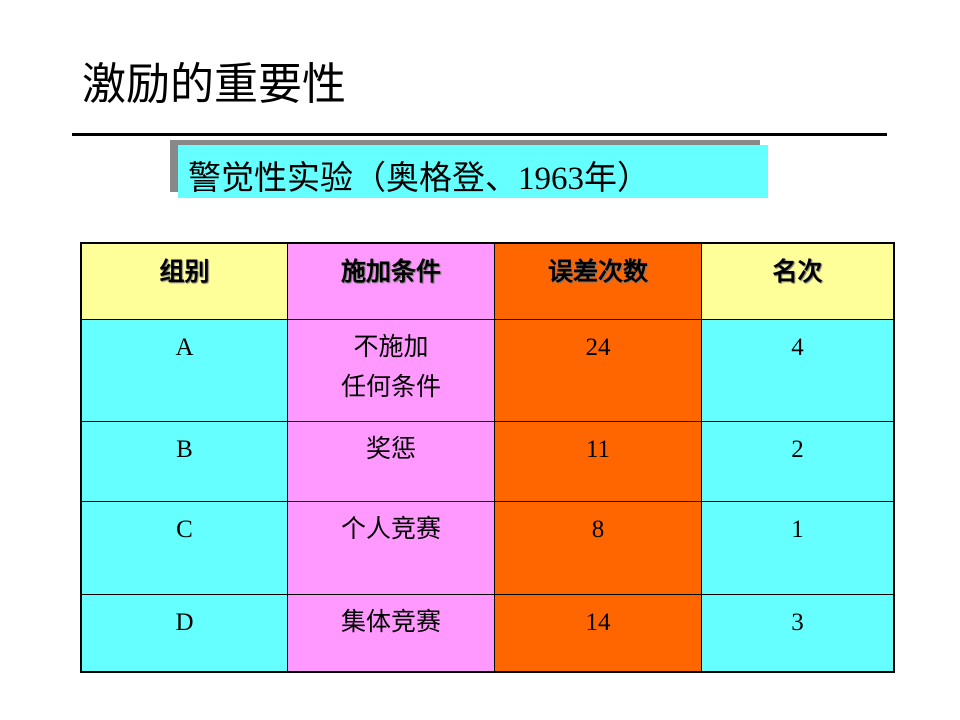 Image resolution: width=960 pixels, height=720 pixels. What do you see at coordinates (391, 347) in the screenshot?
I see `condition-line: 不施加` at bounding box center [391, 347].